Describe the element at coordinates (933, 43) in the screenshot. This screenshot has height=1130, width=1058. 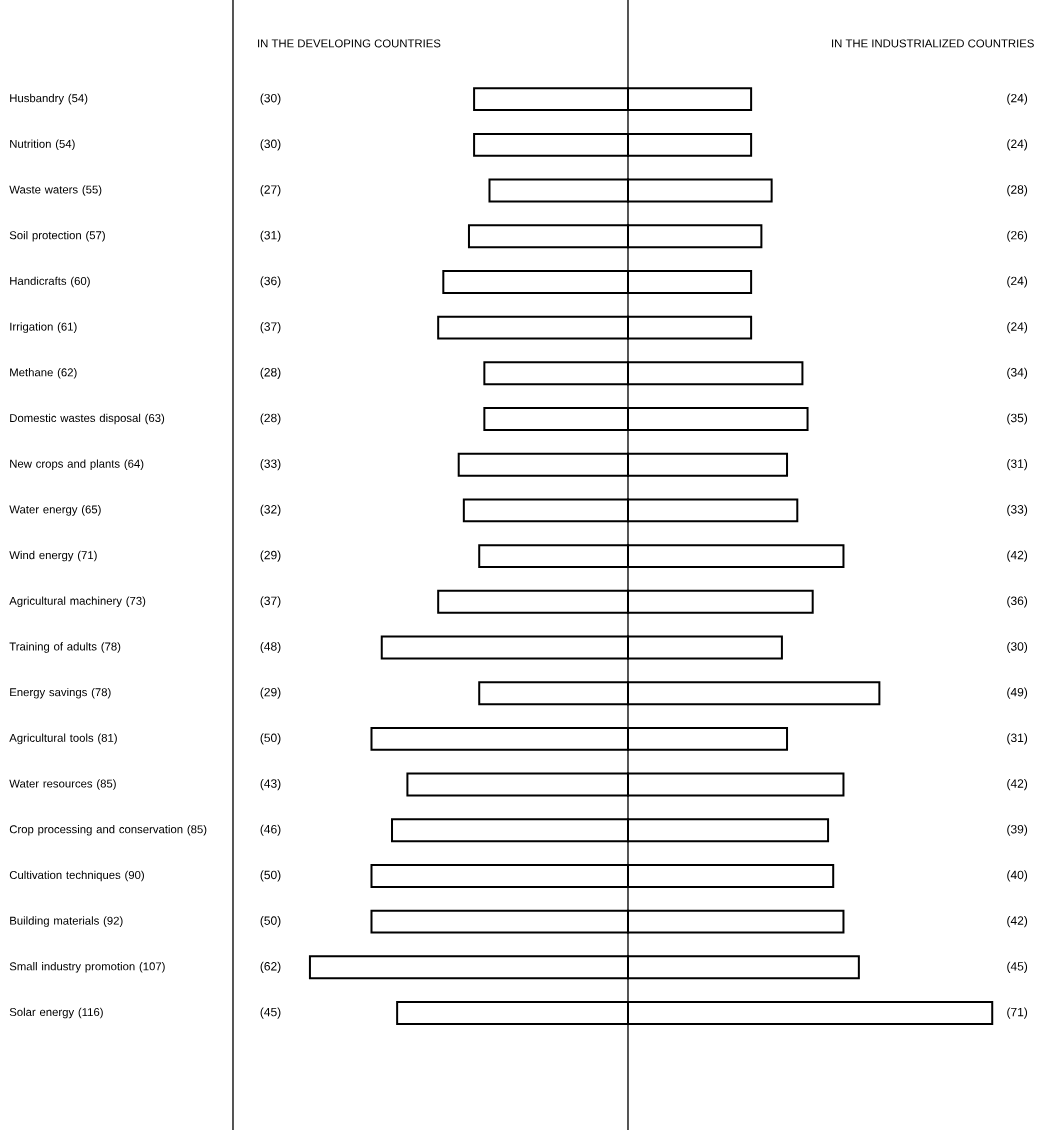
I see `chart-title: IN THE INDUSTRIALIZED COUNTRIES` at that location.